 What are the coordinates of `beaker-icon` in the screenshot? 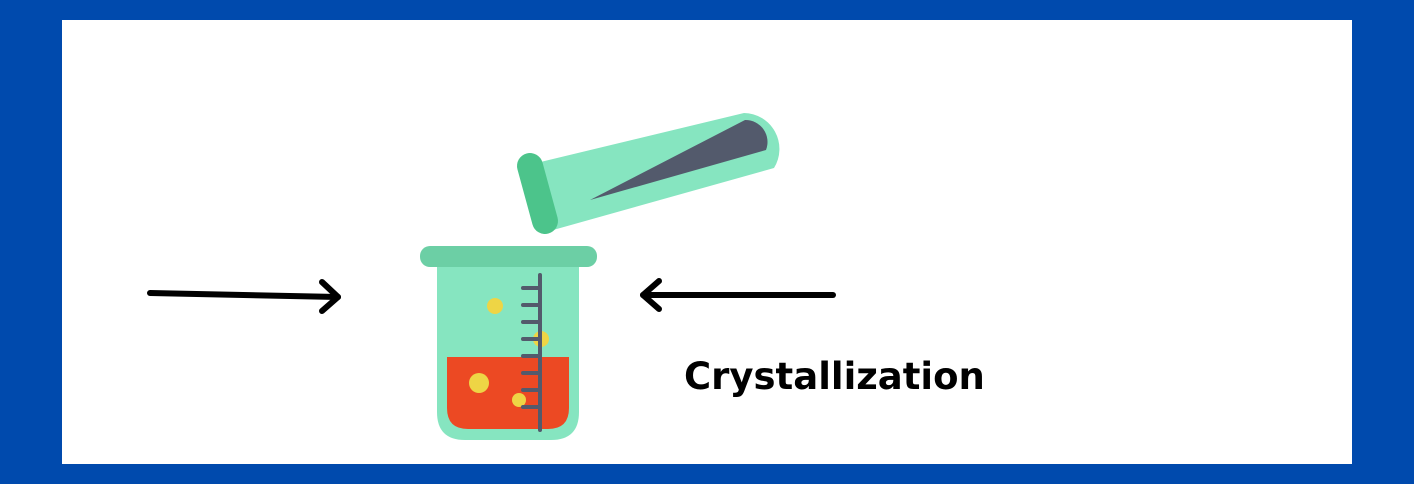 It's located at (508, 343).